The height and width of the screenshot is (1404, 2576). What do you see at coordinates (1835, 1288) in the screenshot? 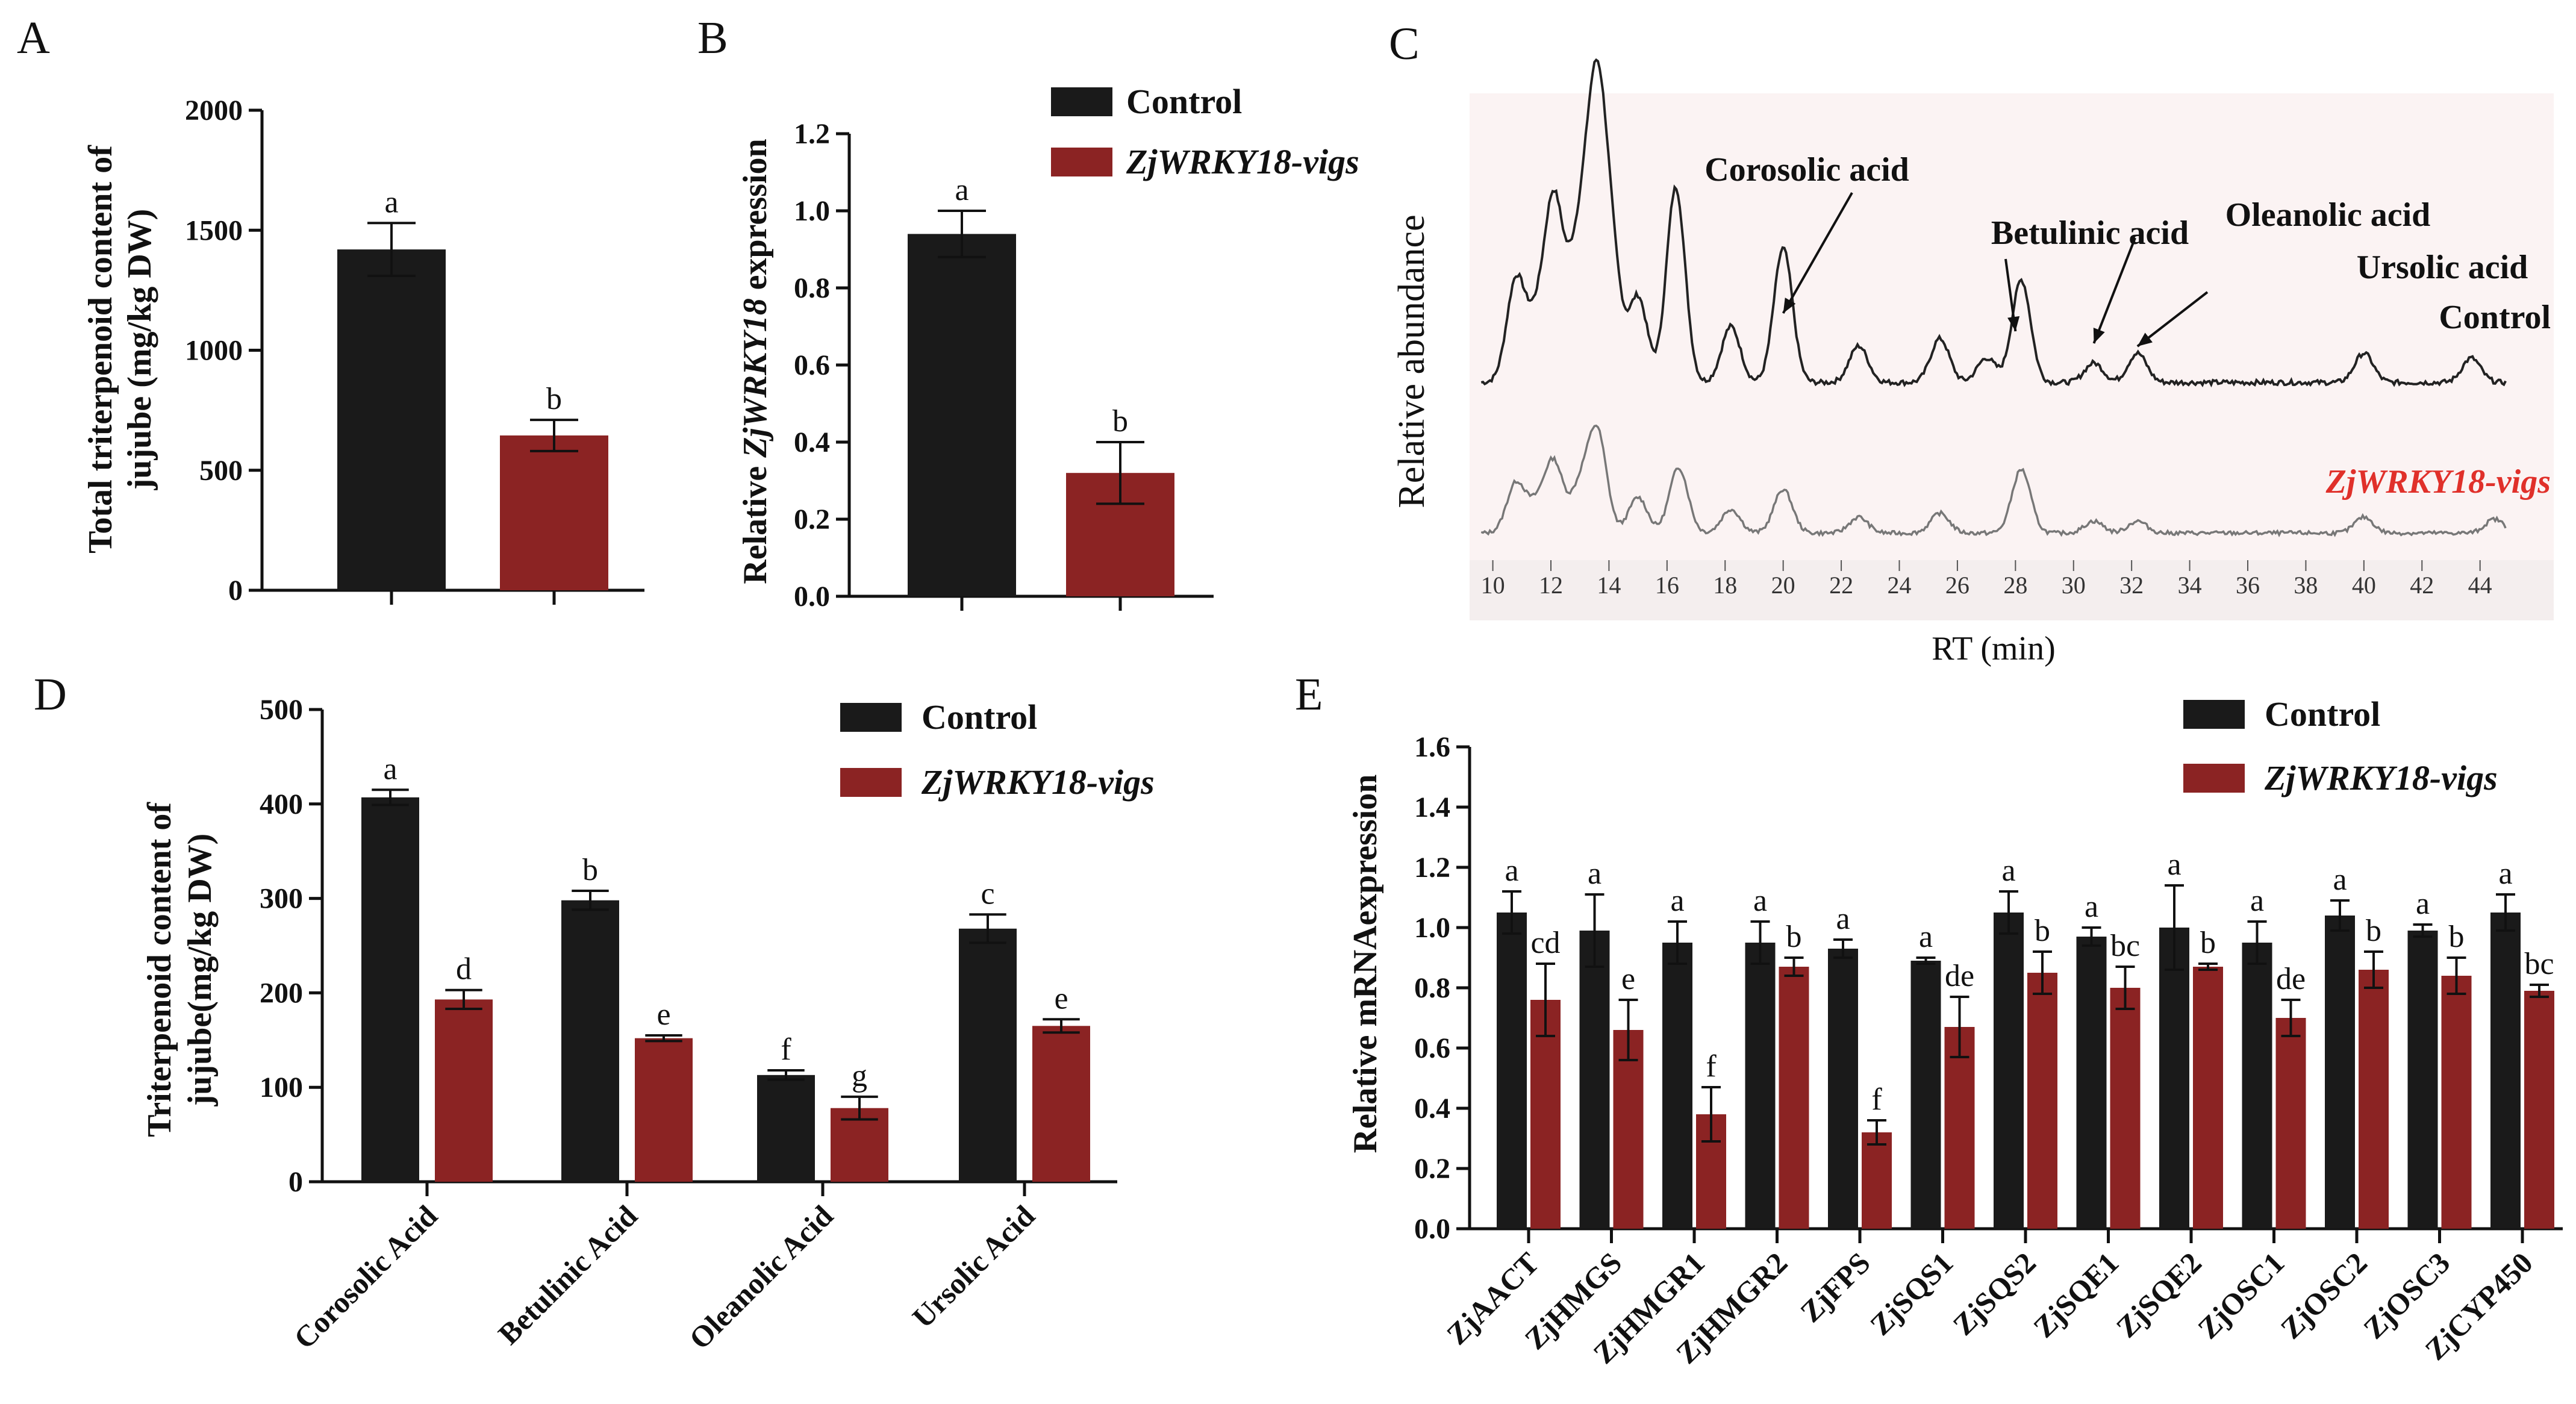
I see `panel-e-xtick-label: ZjFPS` at bounding box center [1835, 1288].